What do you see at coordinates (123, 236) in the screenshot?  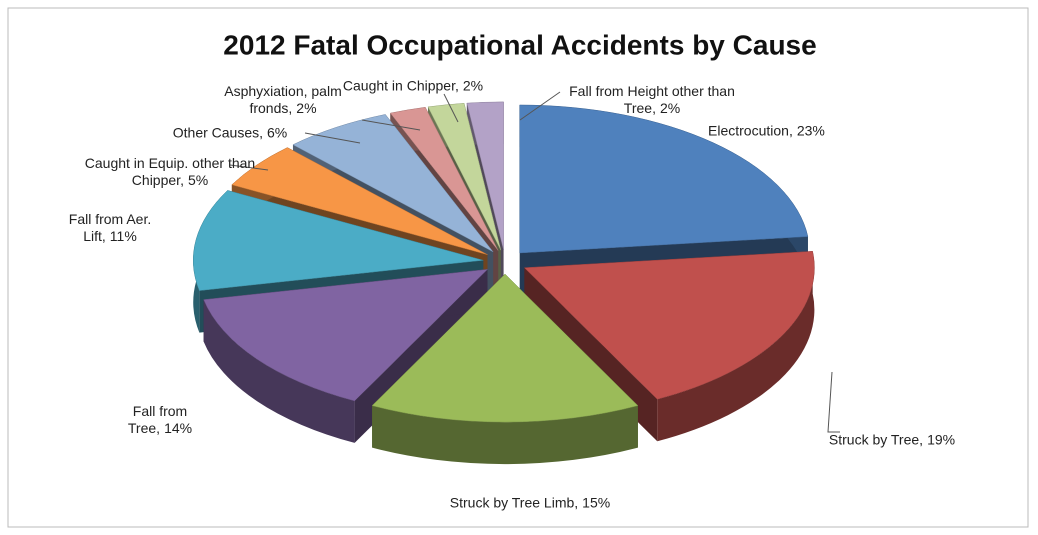 I see `value-label: 11%` at bounding box center [123, 236].